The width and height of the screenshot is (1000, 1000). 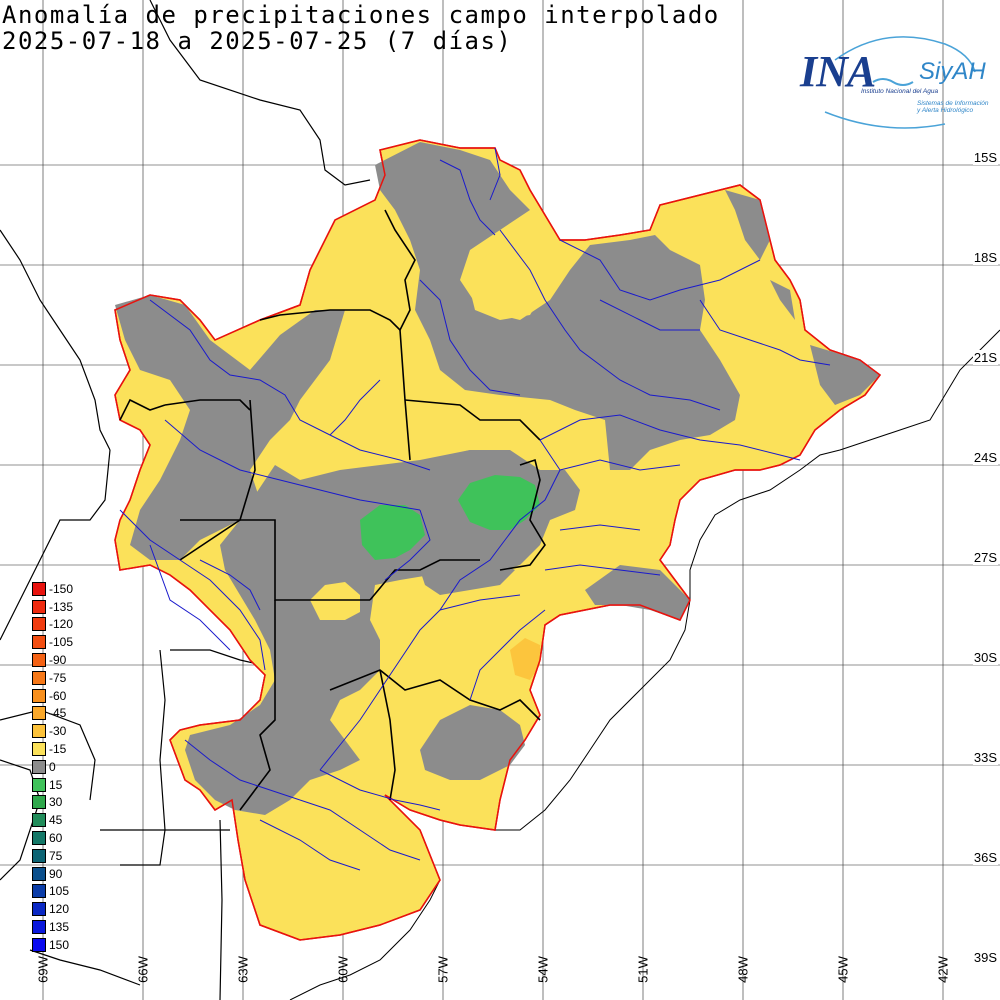 What do you see at coordinates (450, 517) in the screenshot?
I see `anomaly-positive-zones` at bounding box center [450, 517].